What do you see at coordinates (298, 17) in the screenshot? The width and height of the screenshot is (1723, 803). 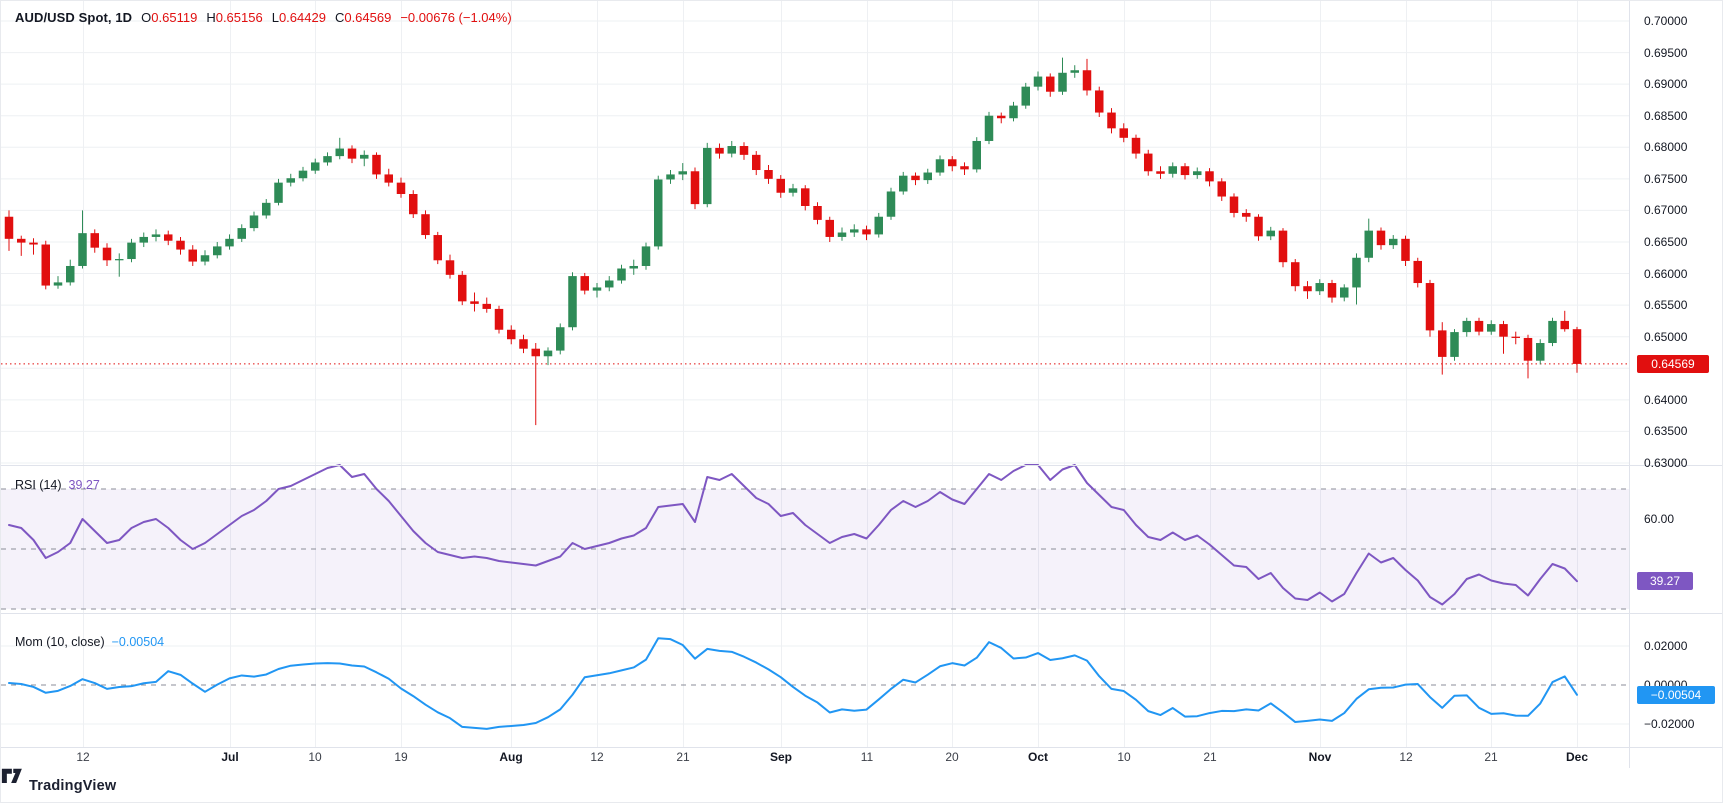 I see `ohlc-low: L0.64429` at bounding box center [298, 17].